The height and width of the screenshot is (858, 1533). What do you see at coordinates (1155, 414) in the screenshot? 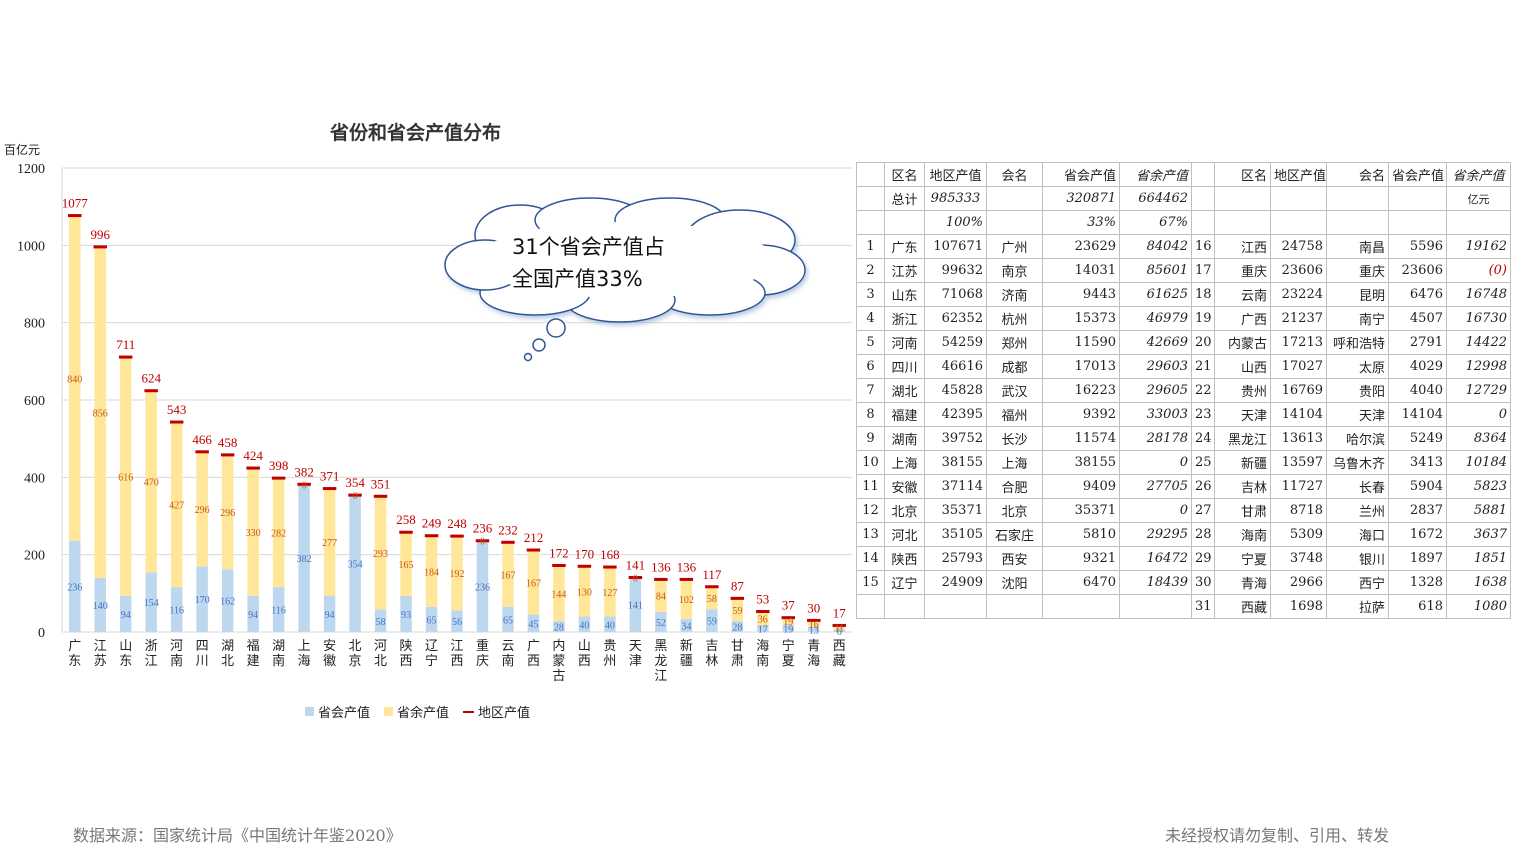
I see `rest-gdp: 33003` at bounding box center [1155, 414].